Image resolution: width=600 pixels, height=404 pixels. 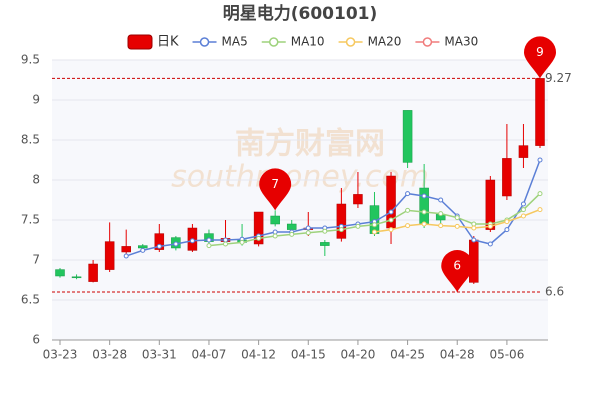 What do you see at coordinates (159, 355) in the screenshot?
I see `x-tick-label: 03-31` at bounding box center [159, 355].